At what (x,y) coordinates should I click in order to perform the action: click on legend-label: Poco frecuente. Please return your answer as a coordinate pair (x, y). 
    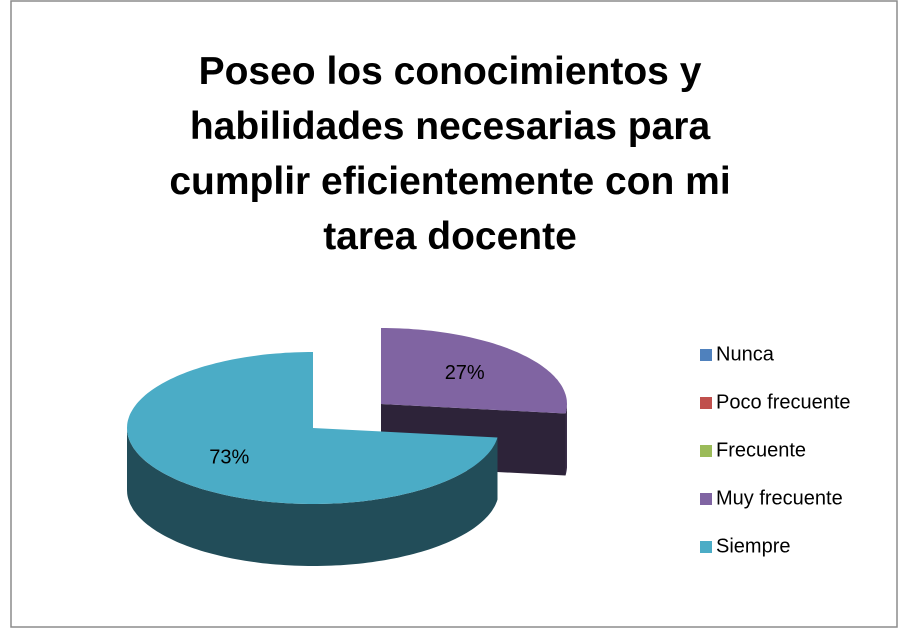
    Looking at the image, I should click on (783, 402).